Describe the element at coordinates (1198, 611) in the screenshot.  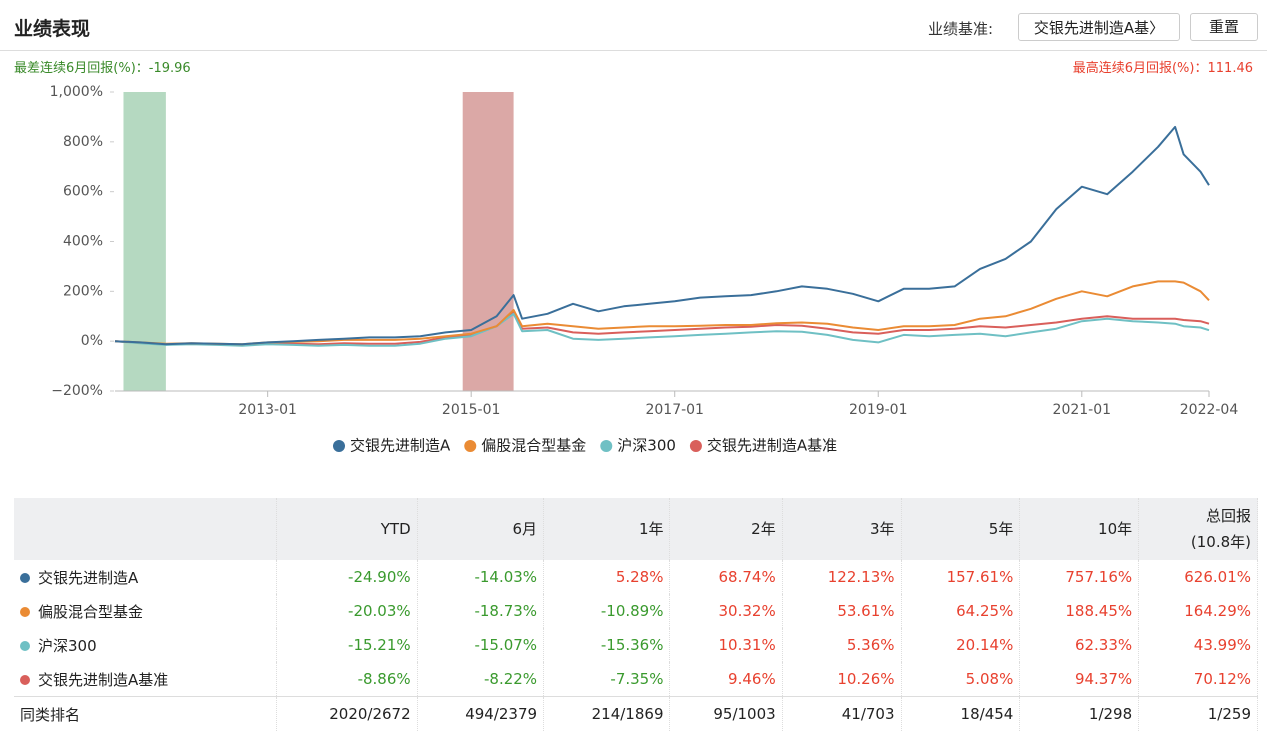
I see `cell: 164.29%` at that location.